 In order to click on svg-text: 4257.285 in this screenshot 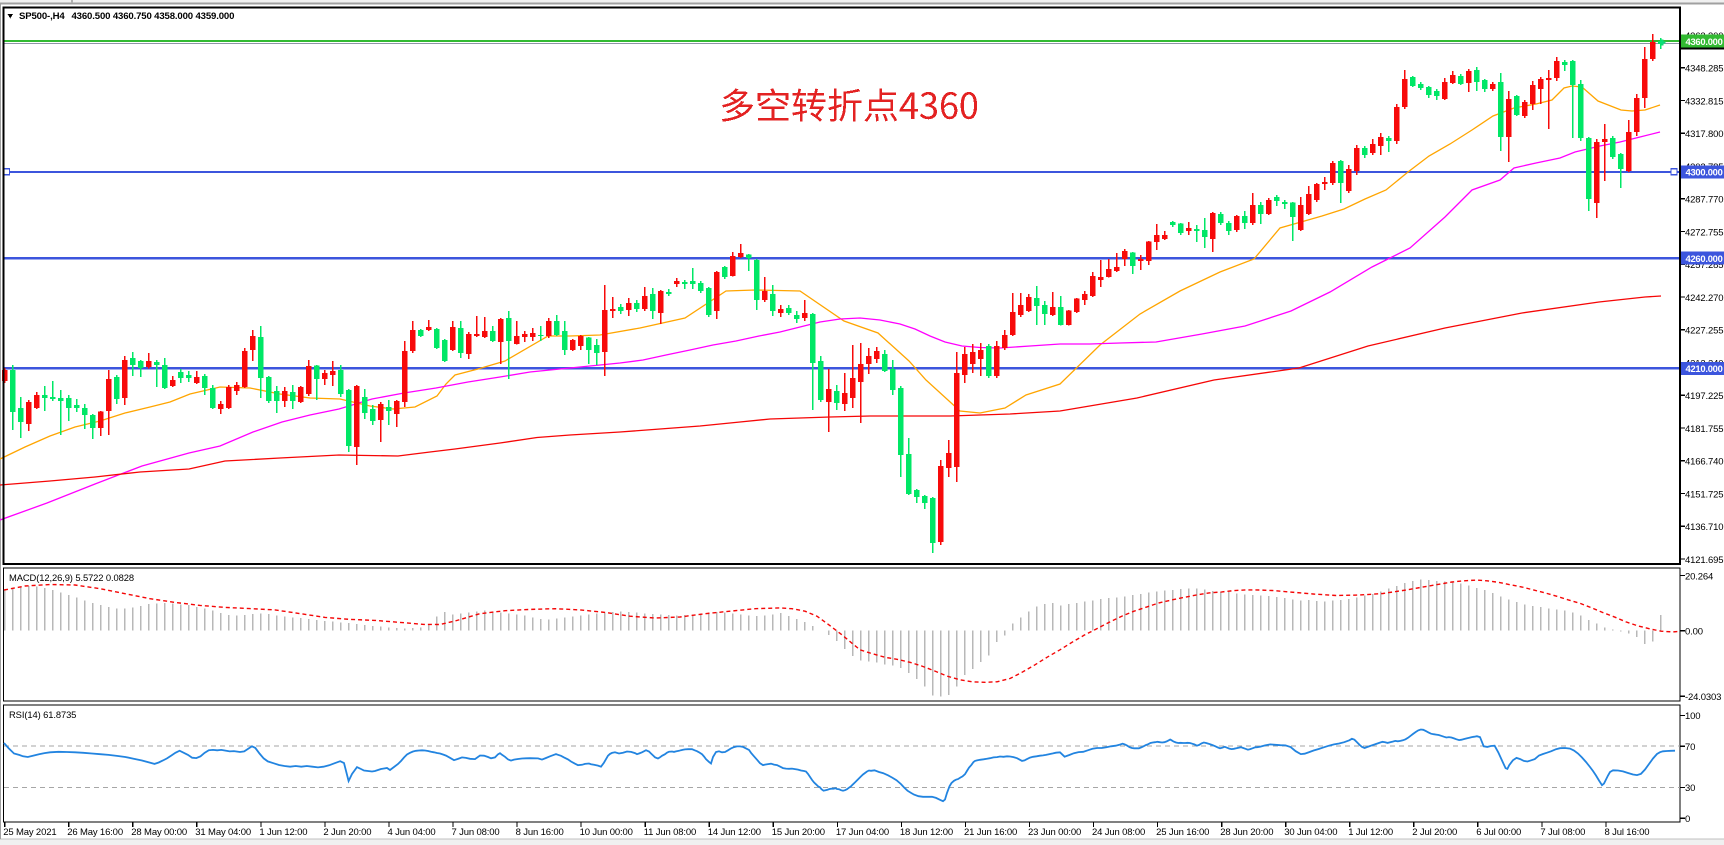, I will do `click(1704, 265)`.